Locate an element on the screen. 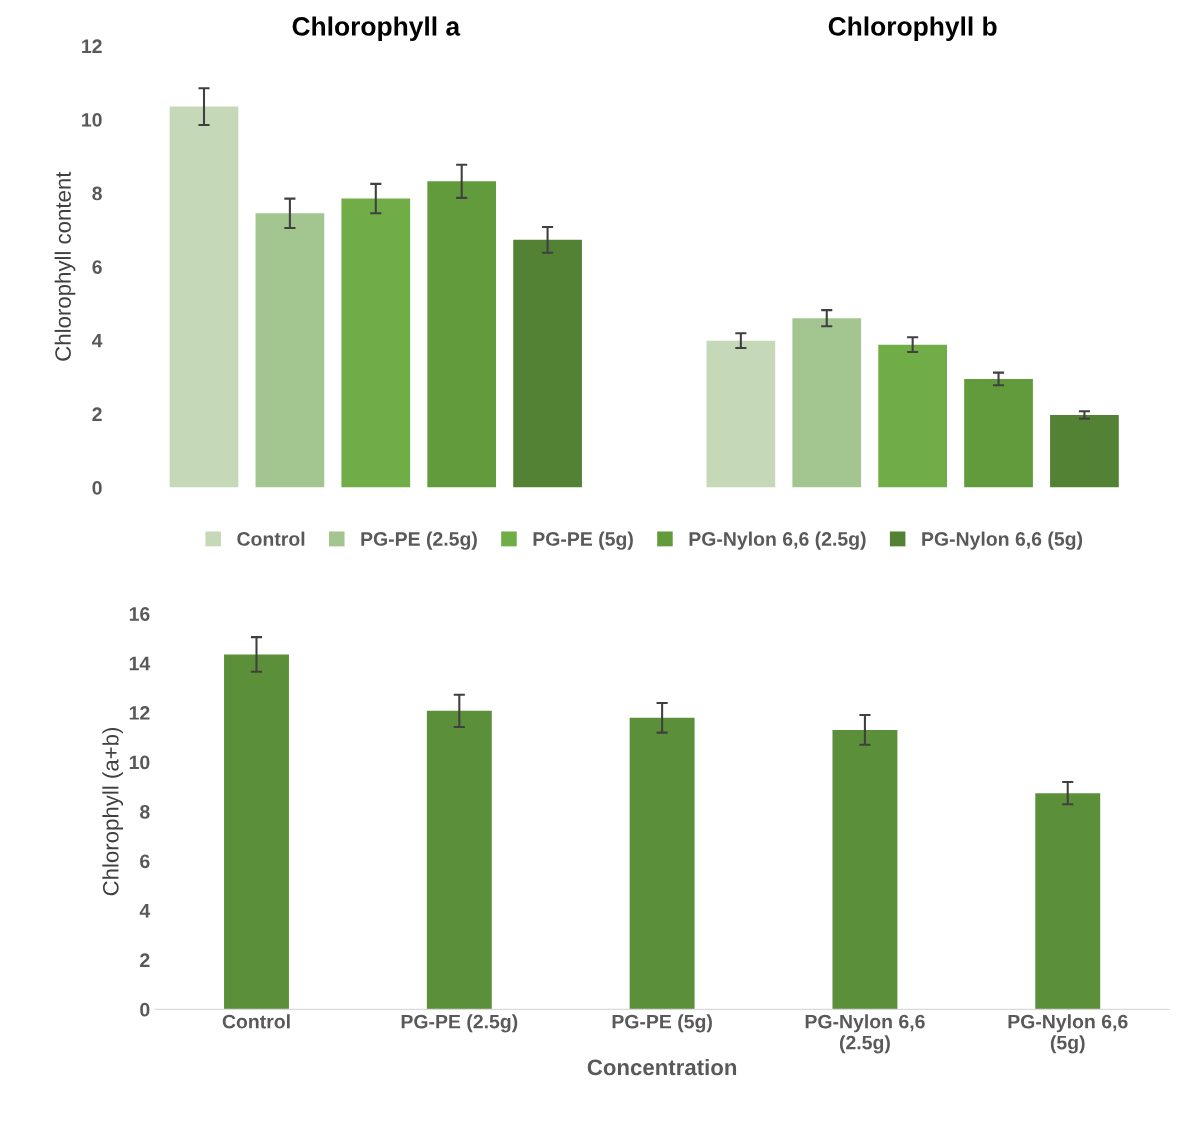 The width and height of the screenshot is (1193, 1147). y-tick-label: 14 is located at coordinates (140, 663).